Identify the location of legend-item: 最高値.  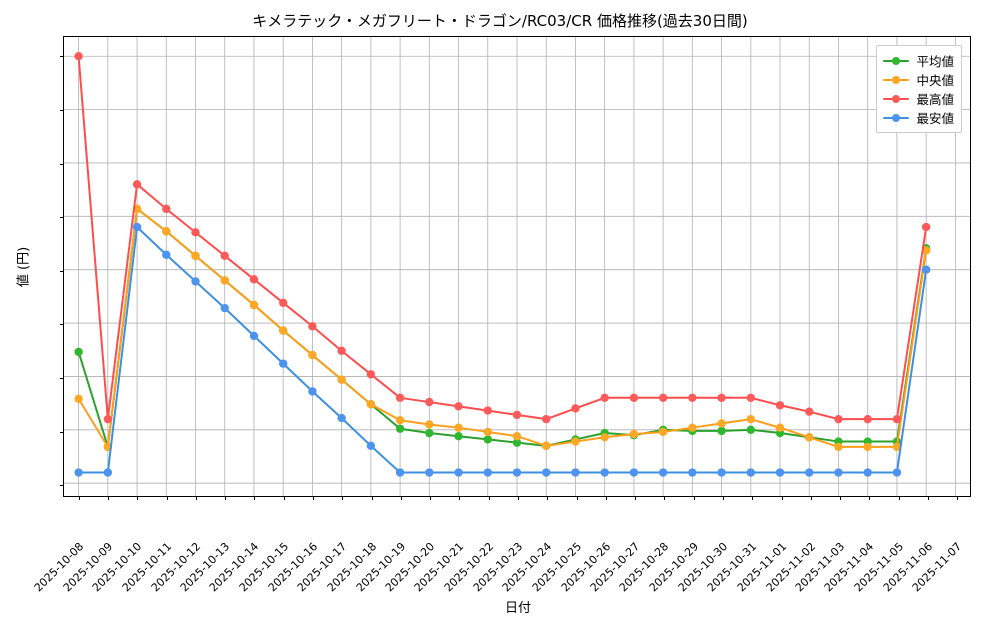
(918, 98).